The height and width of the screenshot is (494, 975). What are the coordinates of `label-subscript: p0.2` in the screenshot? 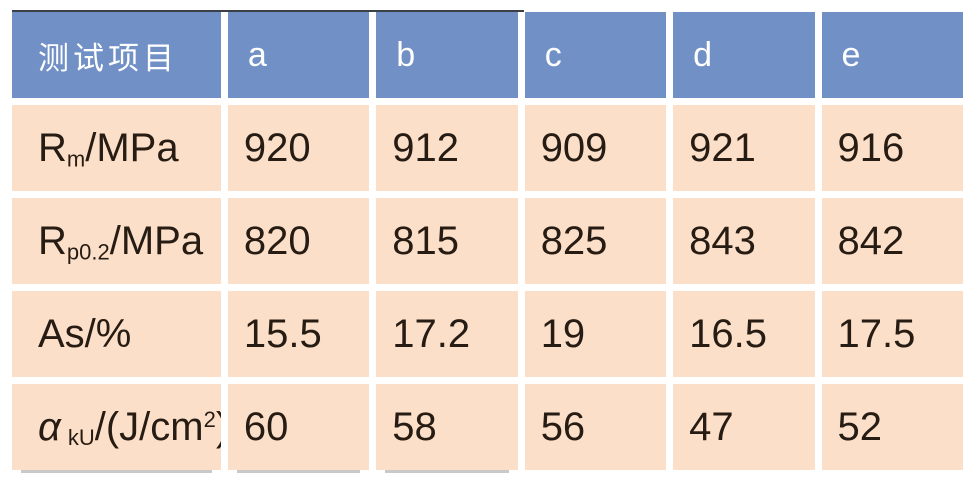 It's located at (88, 251).